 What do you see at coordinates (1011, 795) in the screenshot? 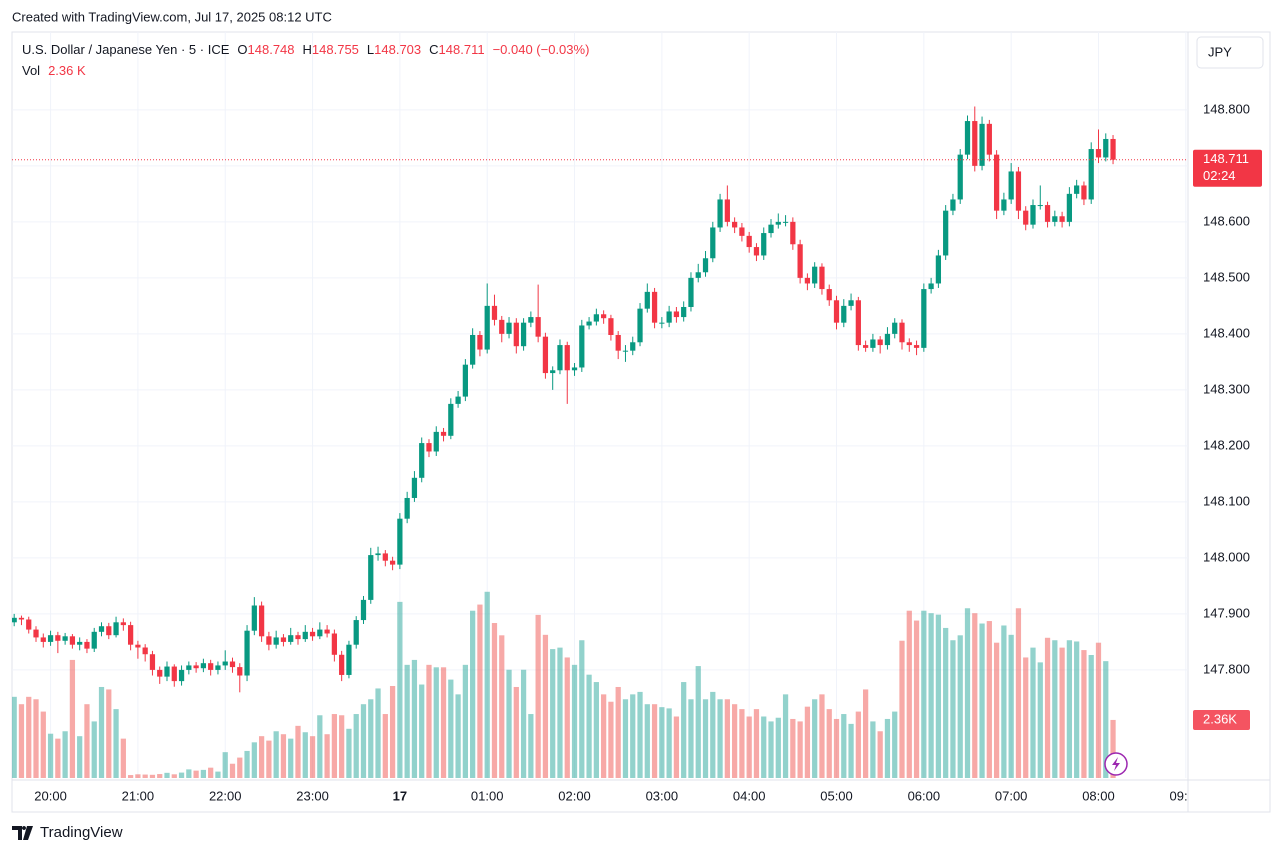
I see `x-tick-label: 07:00` at bounding box center [1011, 795].